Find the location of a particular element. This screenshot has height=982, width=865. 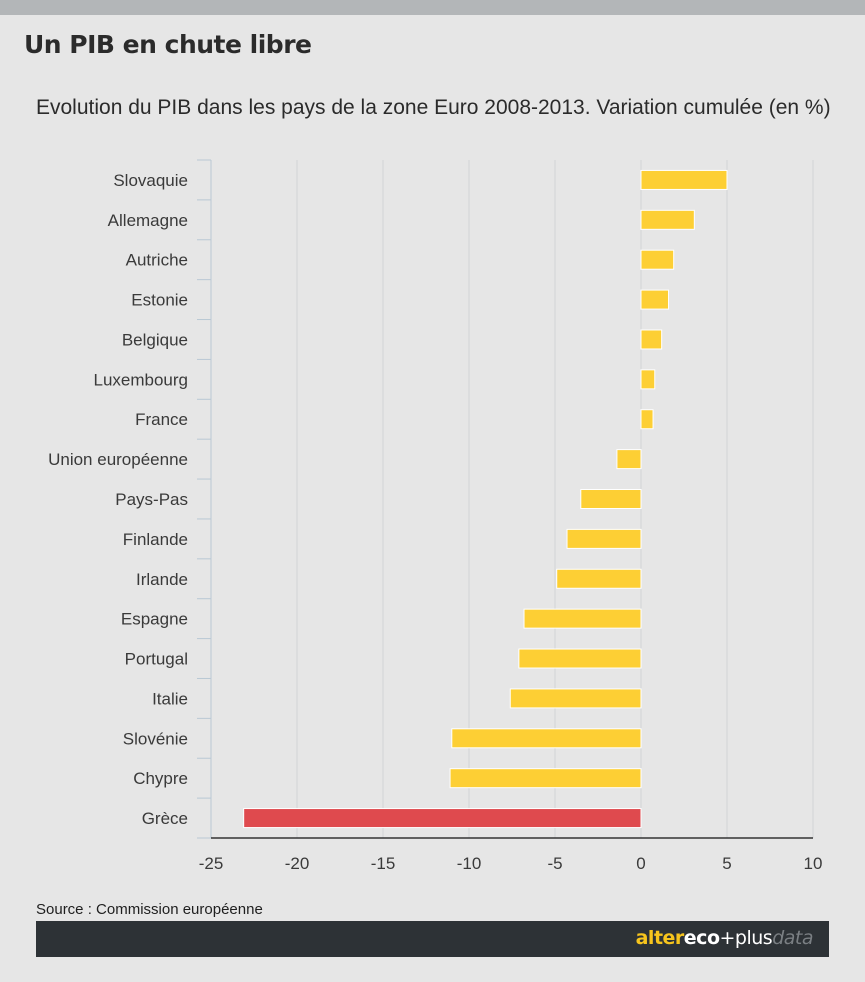

category-label: Pays-Pas is located at coordinates (151, 499).